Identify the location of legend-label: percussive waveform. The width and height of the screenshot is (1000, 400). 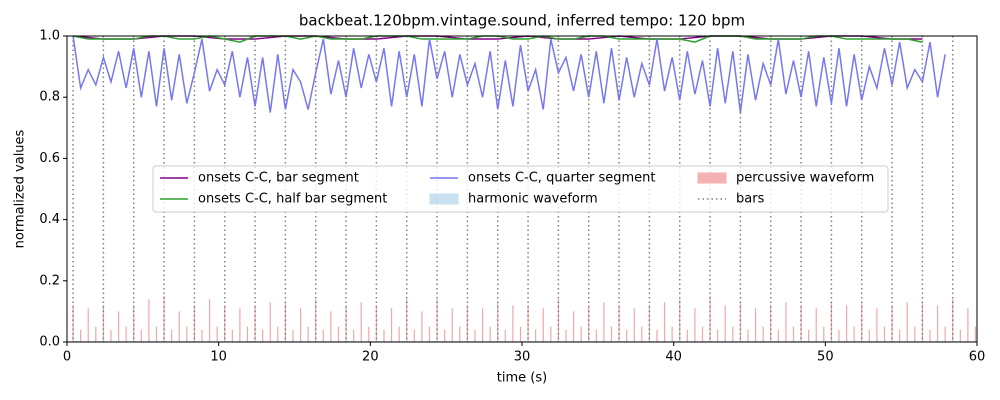
(805, 178).